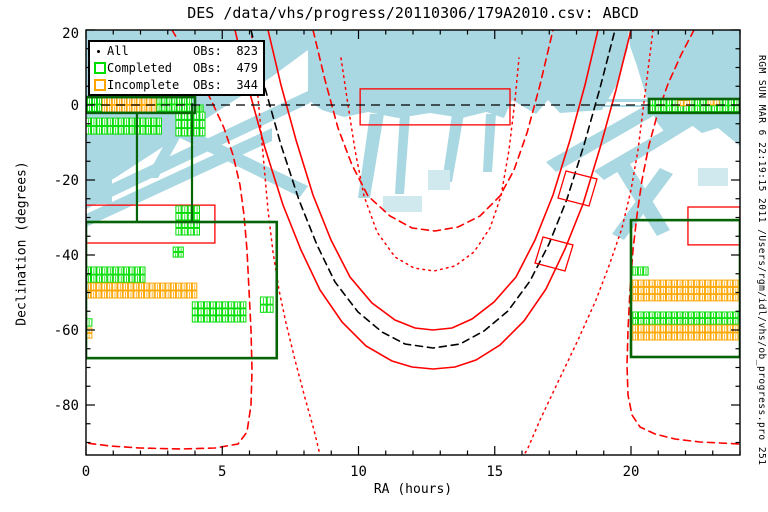 Image resolution: width=768 pixels, height=512 pixels. I want to click on legend-row-completed: Completed OBs: 479, so click(176, 68).